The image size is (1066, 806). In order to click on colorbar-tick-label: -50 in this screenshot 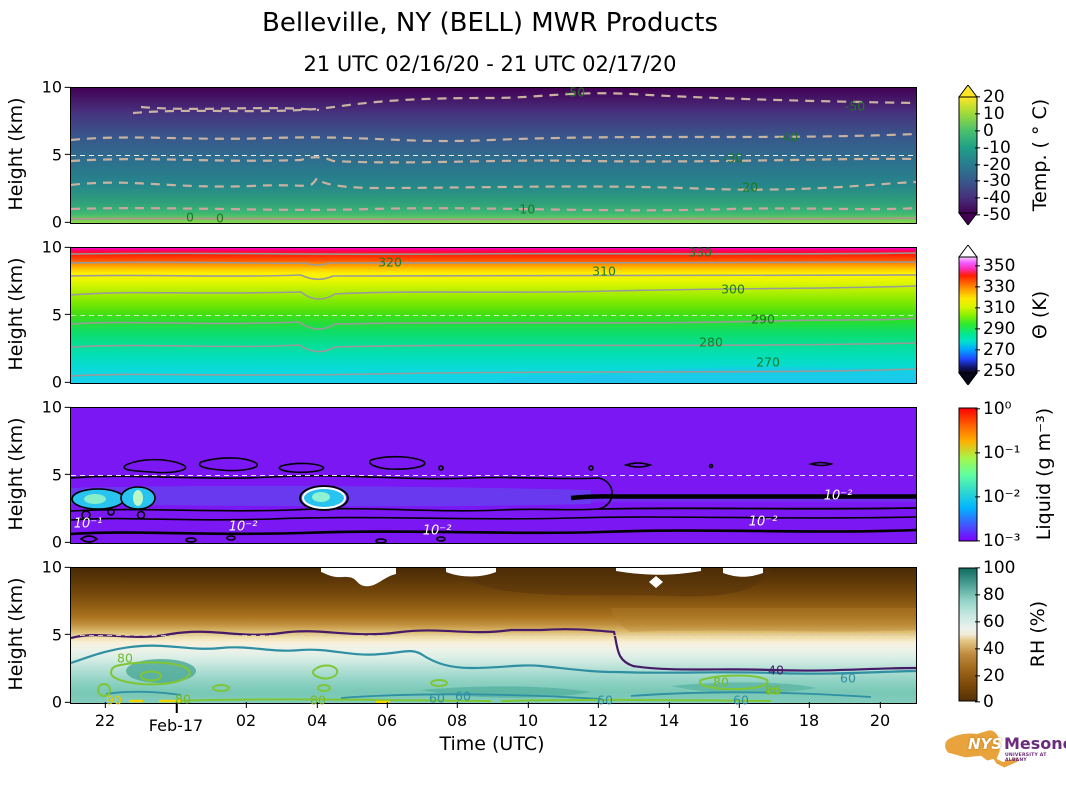, I will do `click(997, 215)`.